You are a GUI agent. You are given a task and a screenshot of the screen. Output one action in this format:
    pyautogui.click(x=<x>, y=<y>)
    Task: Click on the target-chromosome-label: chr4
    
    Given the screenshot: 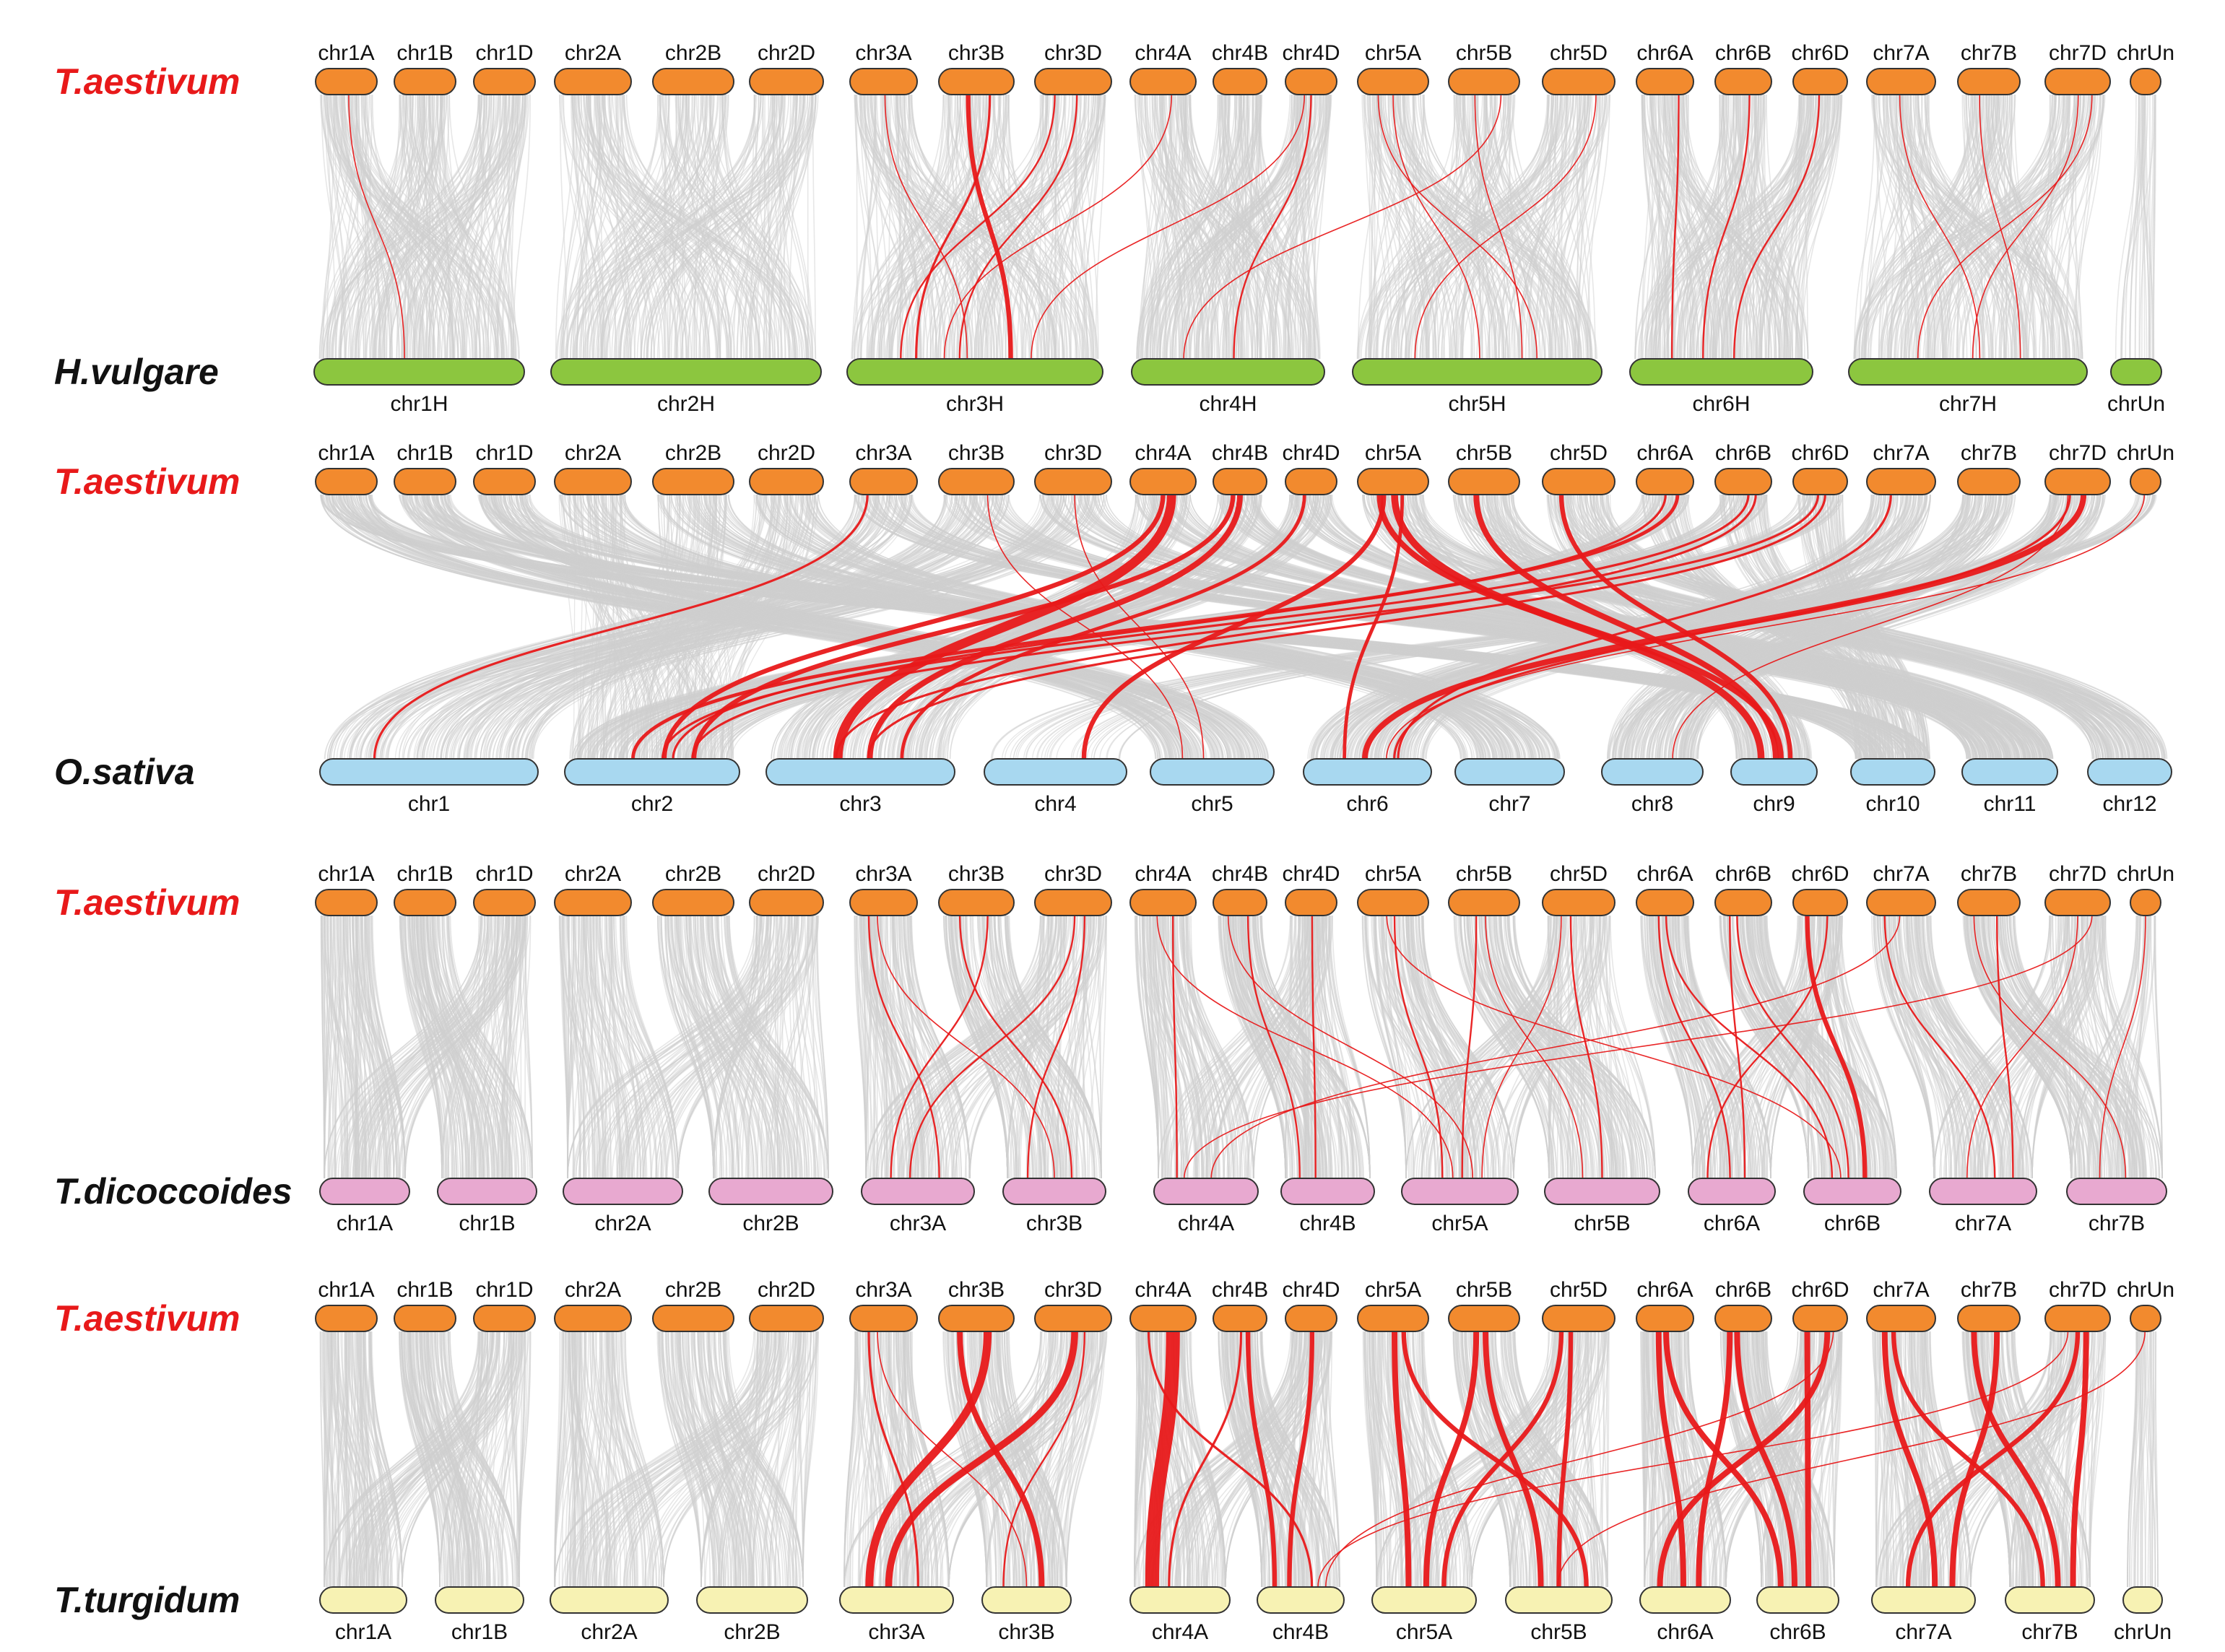 What is the action you would take?
    pyautogui.click(x=1055, y=804)
    